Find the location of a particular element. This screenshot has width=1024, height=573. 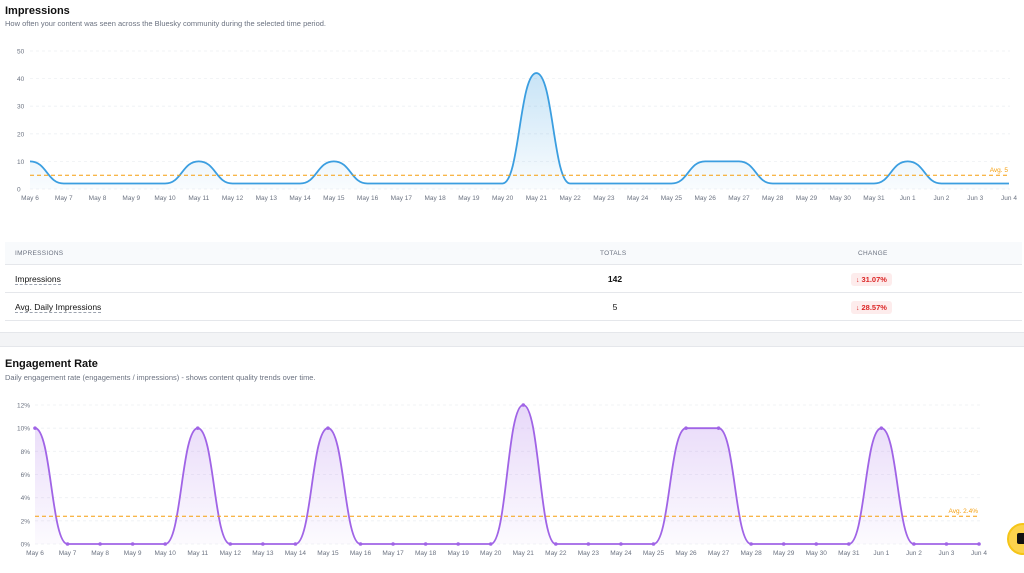

metric-avg-daily-impressions: Avg. Daily Impressions is located at coordinates (58, 307).